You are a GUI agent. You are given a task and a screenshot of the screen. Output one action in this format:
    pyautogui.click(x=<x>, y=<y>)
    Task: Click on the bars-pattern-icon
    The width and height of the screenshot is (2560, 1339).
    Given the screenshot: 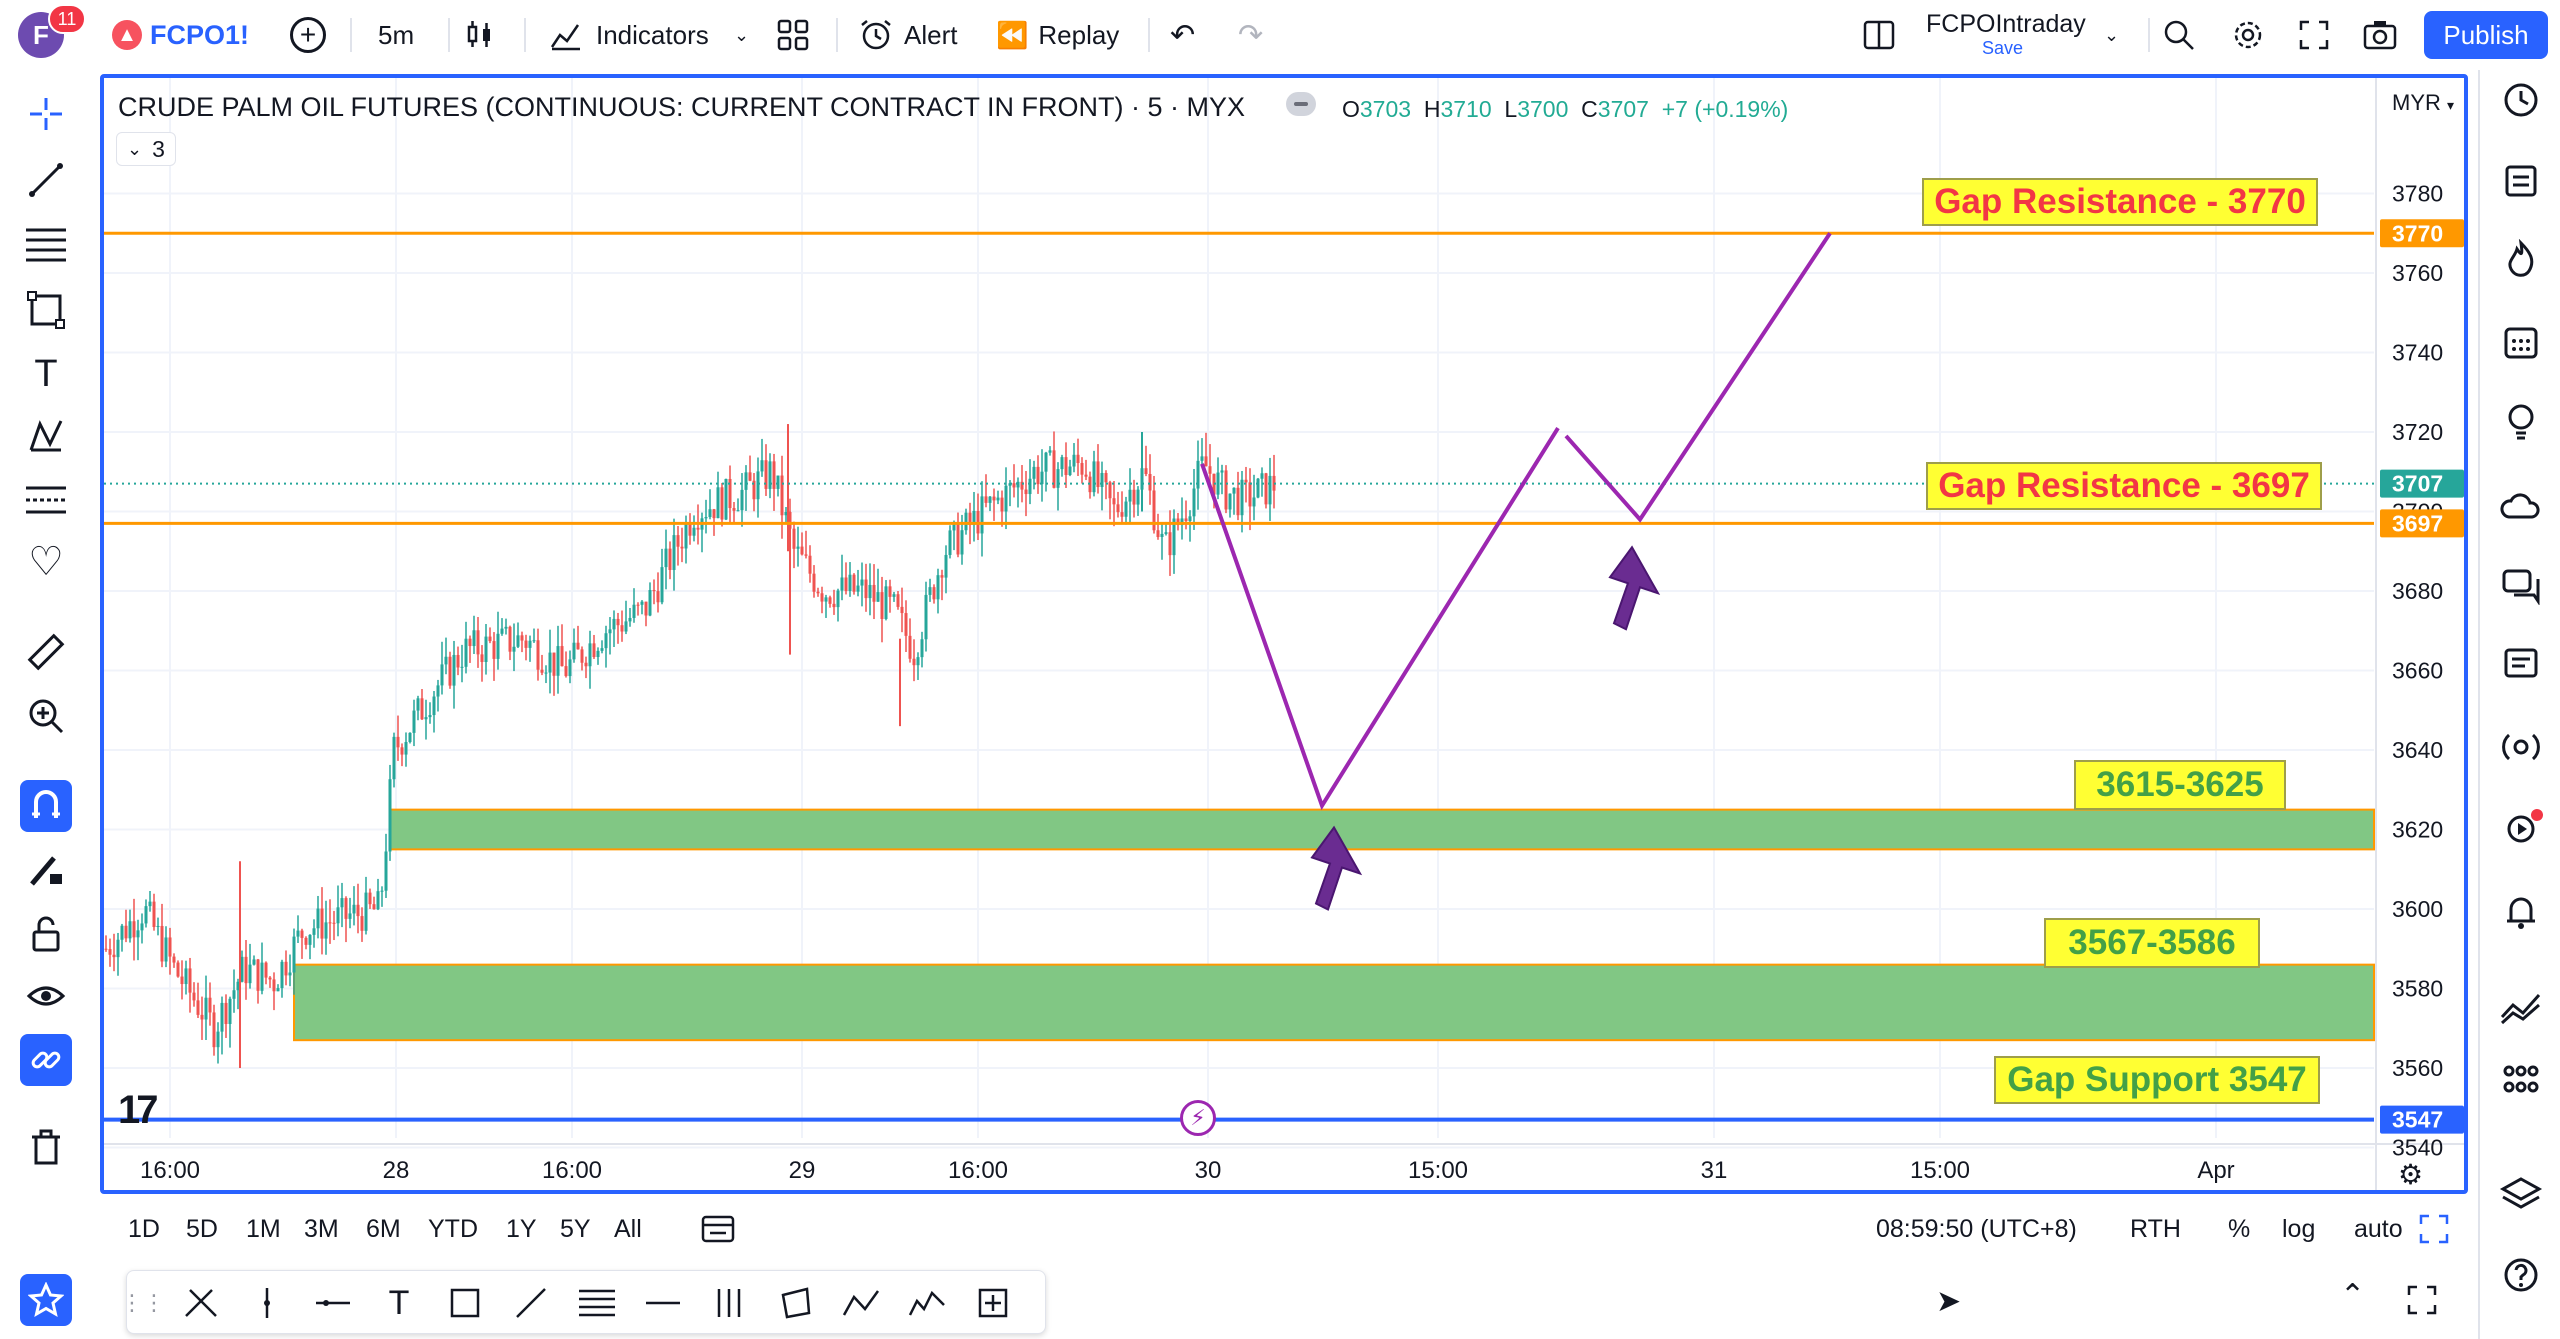 What is the action you would take?
    pyautogui.click(x=729, y=1303)
    